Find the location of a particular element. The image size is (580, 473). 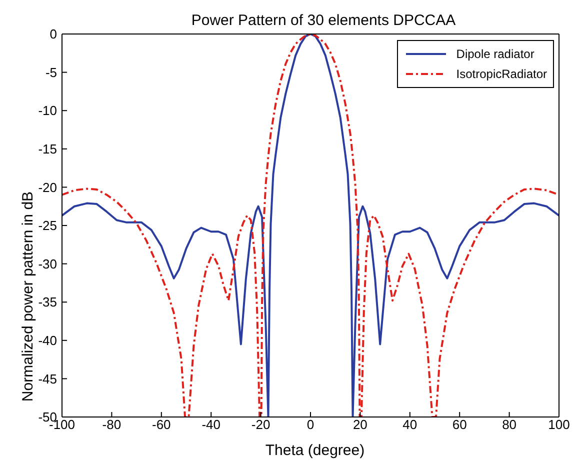

y-tick-label: -35 is located at coordinates (47, 302).